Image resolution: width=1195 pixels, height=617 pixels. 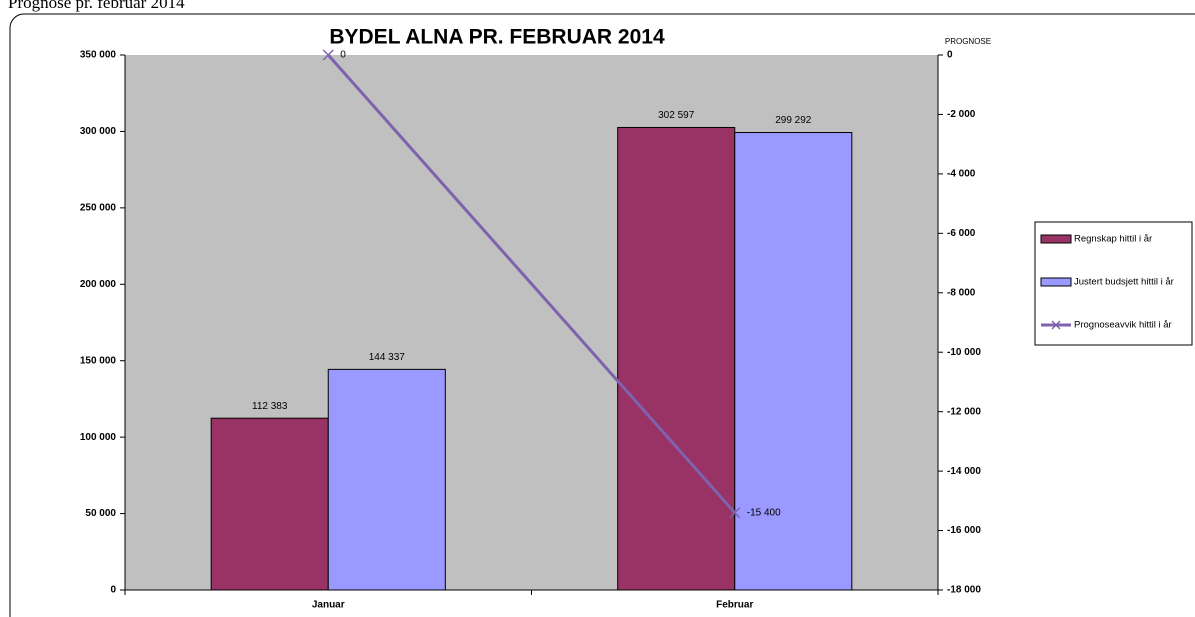 I want to click on y-tick-label: 100 000, so click(x=98, y=437).